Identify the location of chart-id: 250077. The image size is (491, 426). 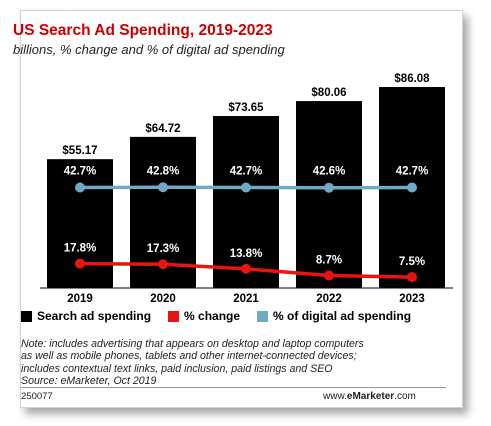
(37, 396).